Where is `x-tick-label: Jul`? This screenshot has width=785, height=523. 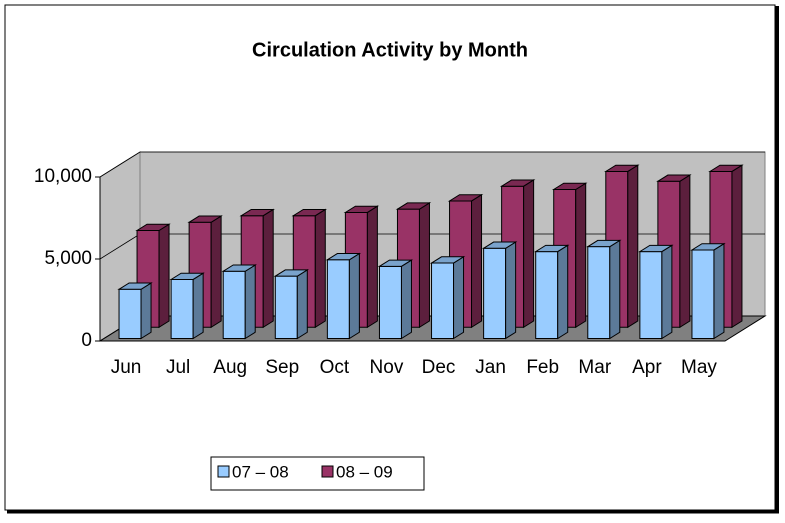 x-tick-label: Jul is located at coordinates (178, 367).